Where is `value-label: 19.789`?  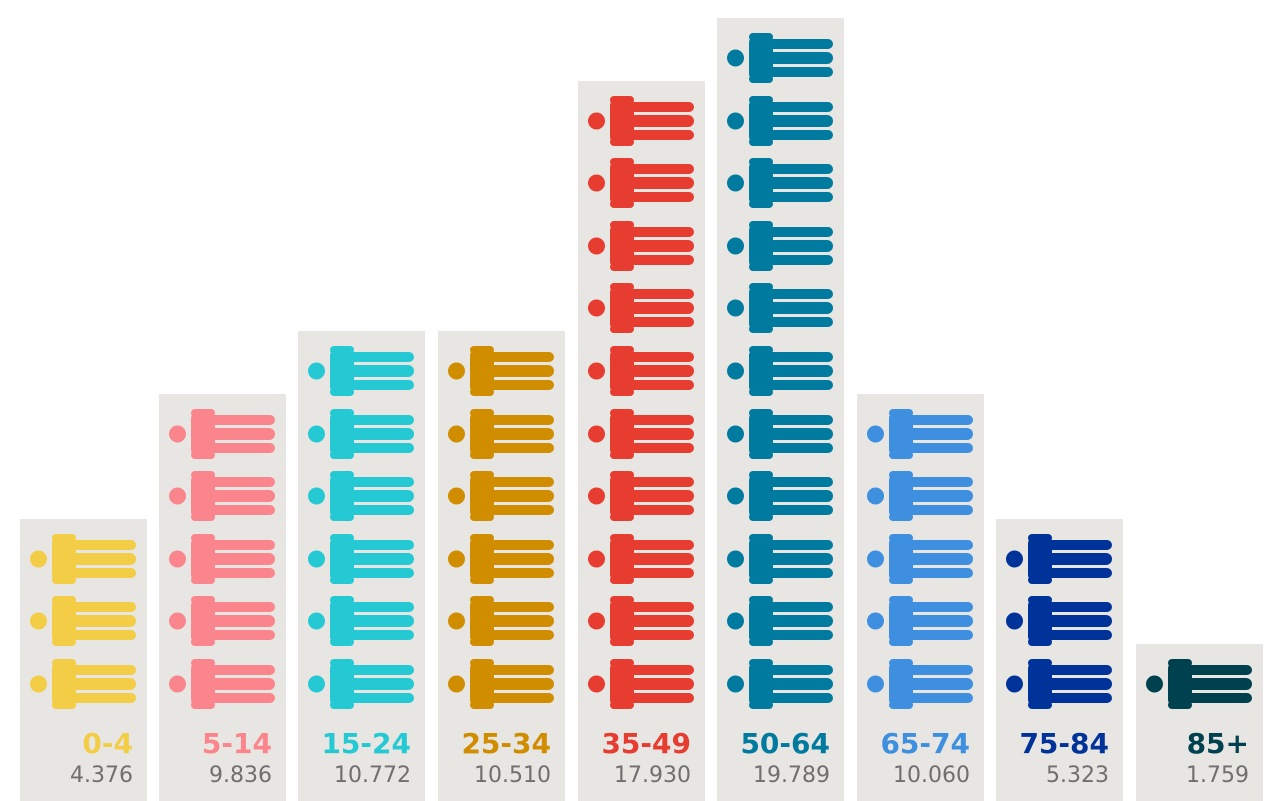
value-label: 19.789 is located at coordinates (791, 775).